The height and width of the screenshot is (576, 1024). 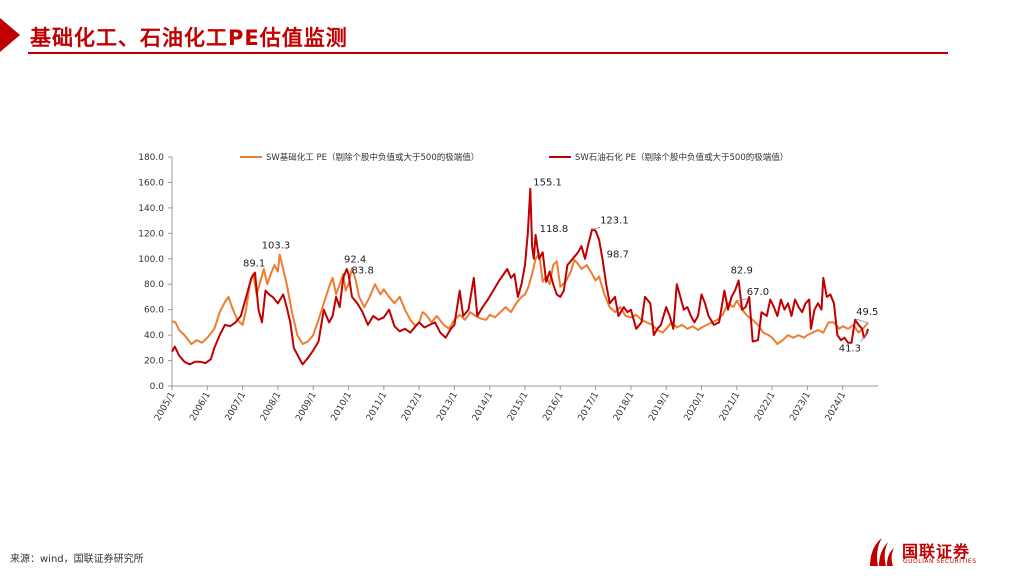 I want to click on y-tick-label: 120.0, so click(x=151, y=234).